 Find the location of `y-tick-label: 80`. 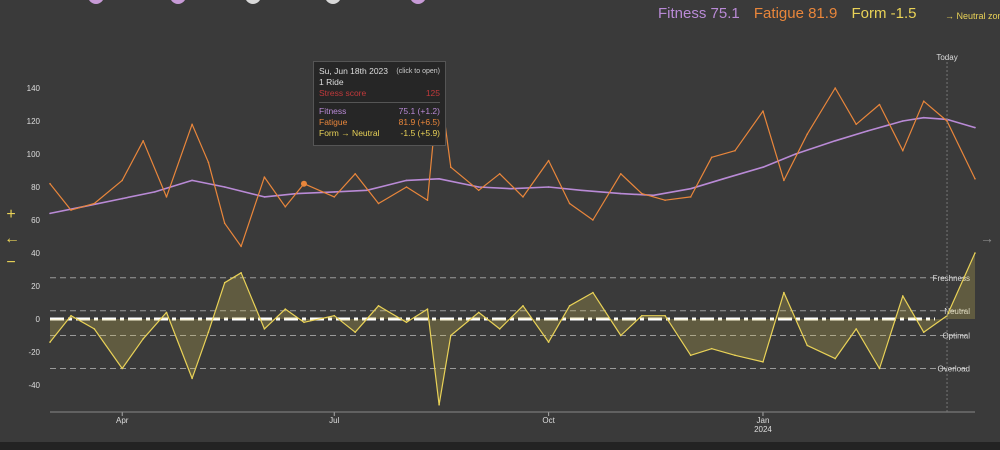

y-tick-label: 80 is located at coordinates (35, 187).